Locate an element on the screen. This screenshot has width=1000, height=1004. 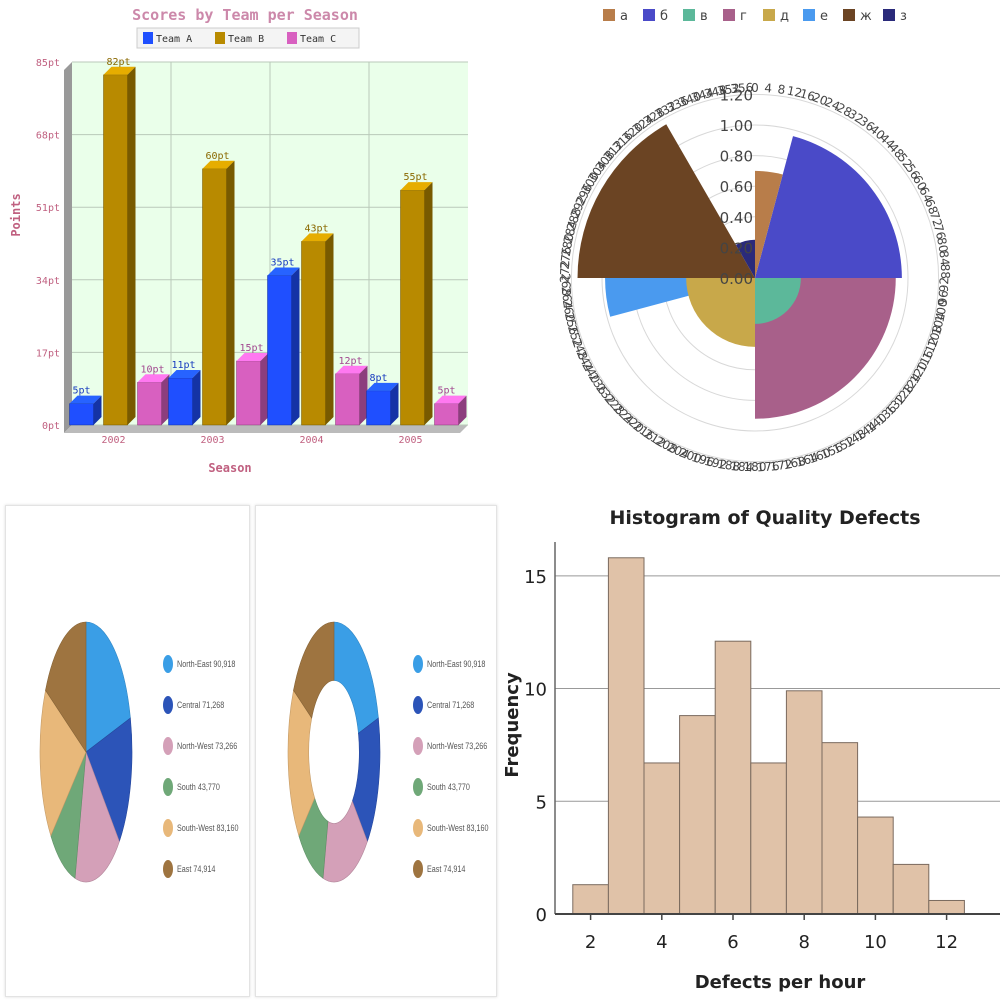
angular-tick-label: 20 is located at coordinates (819, 99).